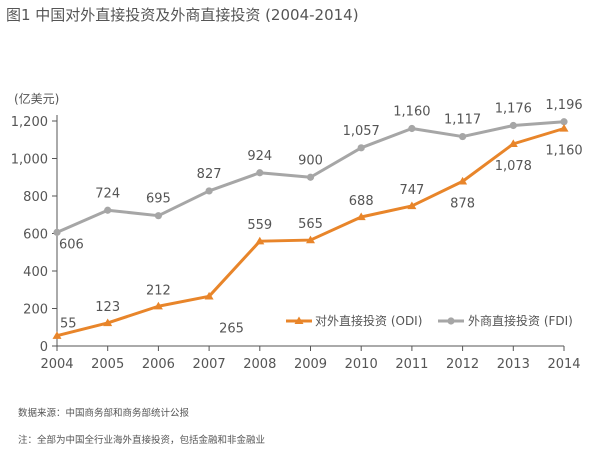 This screenshot has height=450, width=601. I want to click on y-tick-label: 400, so click(35, 272).